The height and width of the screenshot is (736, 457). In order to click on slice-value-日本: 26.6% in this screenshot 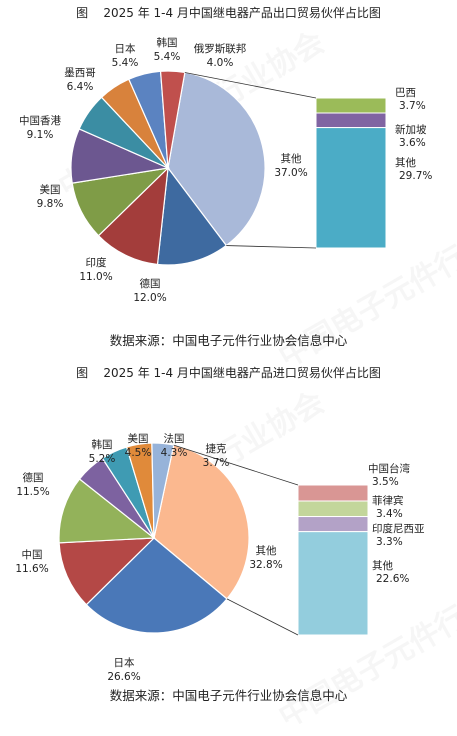, I will do `click(123, 677)`.